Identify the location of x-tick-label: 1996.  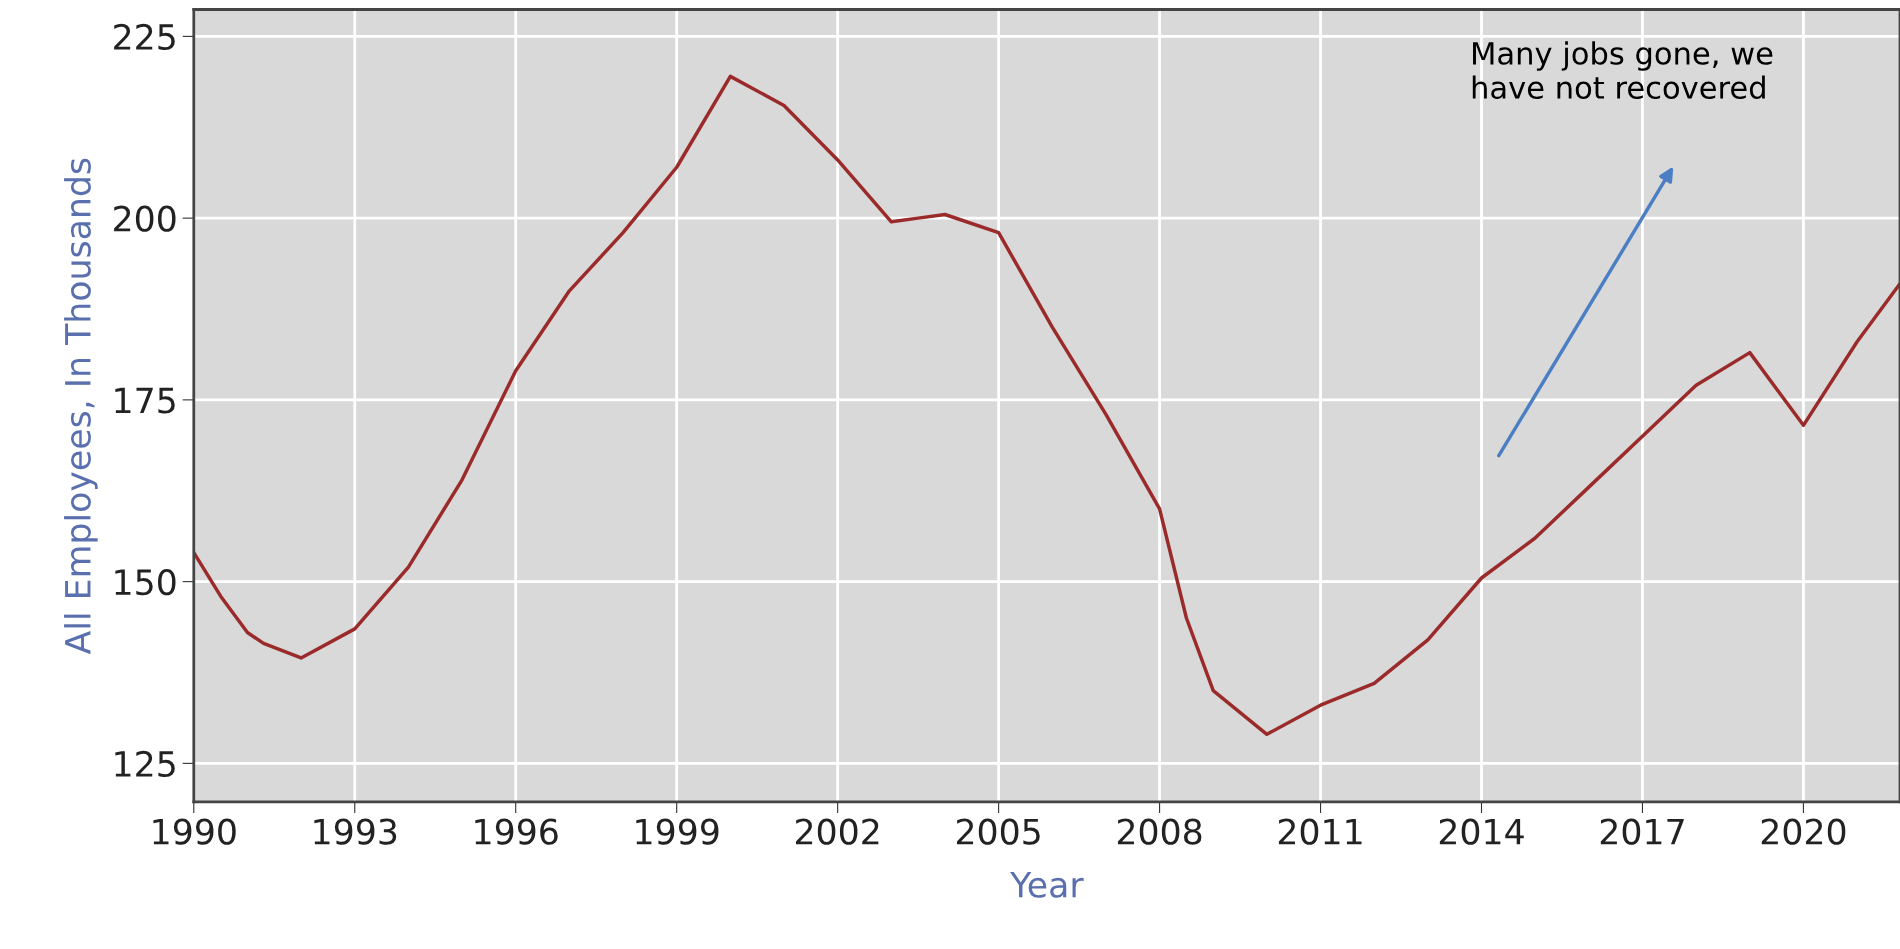
(516, 831).